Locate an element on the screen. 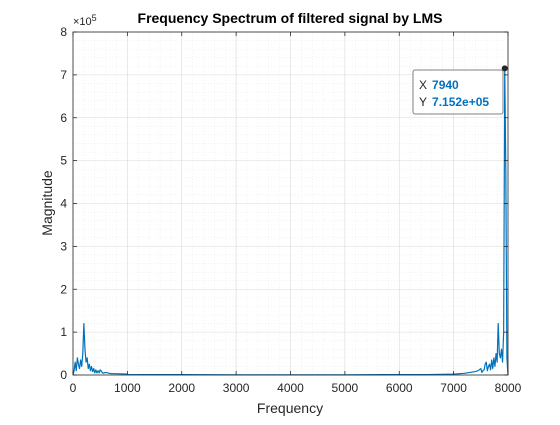  x-tick-label: 6000 is located at coordinates (399, 388).